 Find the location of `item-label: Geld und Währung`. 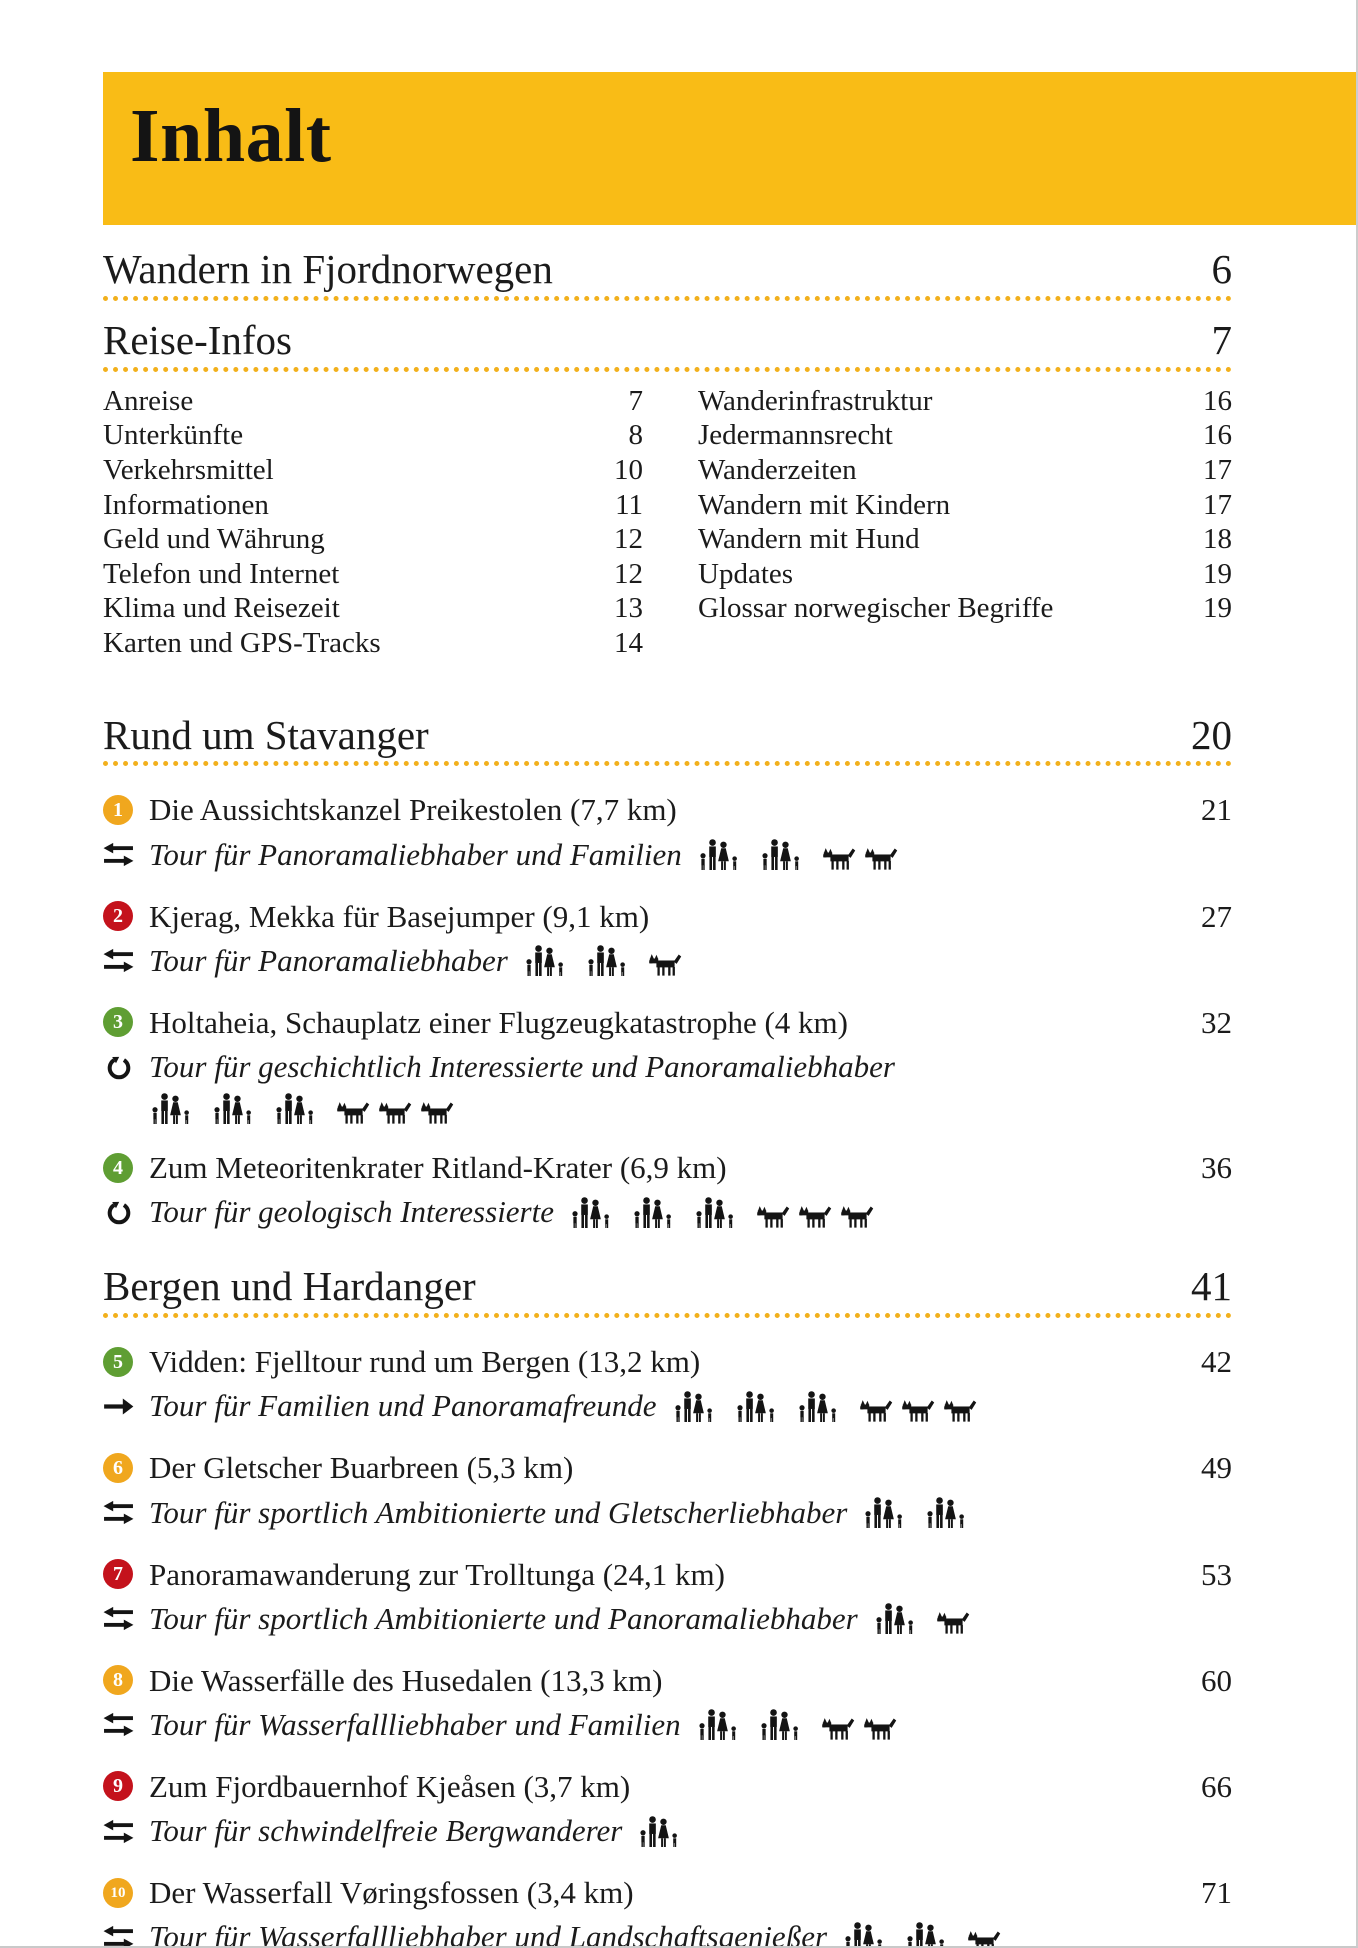

item-label: Geld und Währung is located at coordinates (214, 539).